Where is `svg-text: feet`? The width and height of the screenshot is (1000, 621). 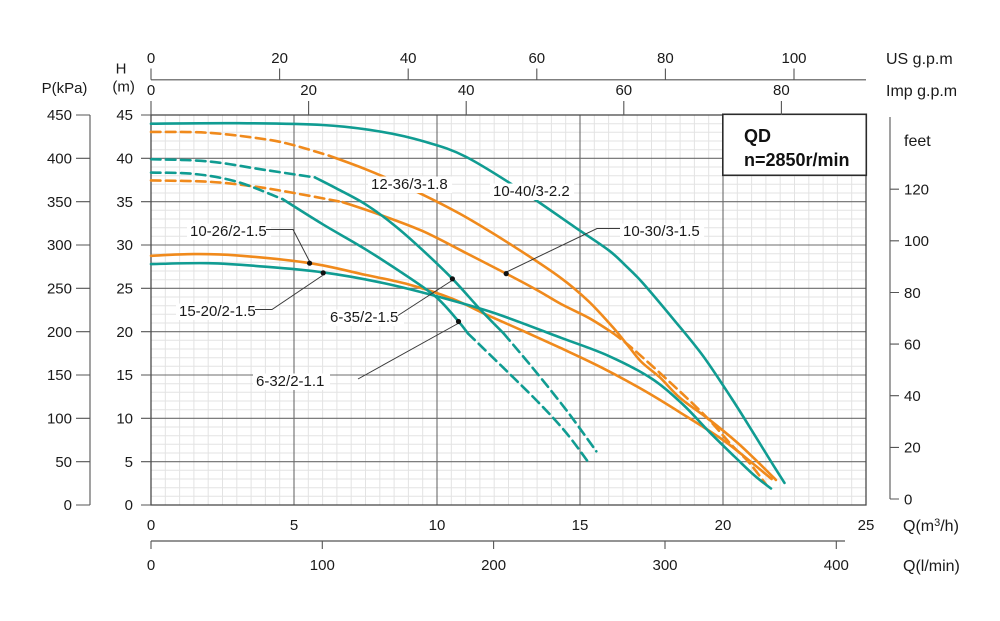
svg-text: feet is located at coordinates (917, 141).